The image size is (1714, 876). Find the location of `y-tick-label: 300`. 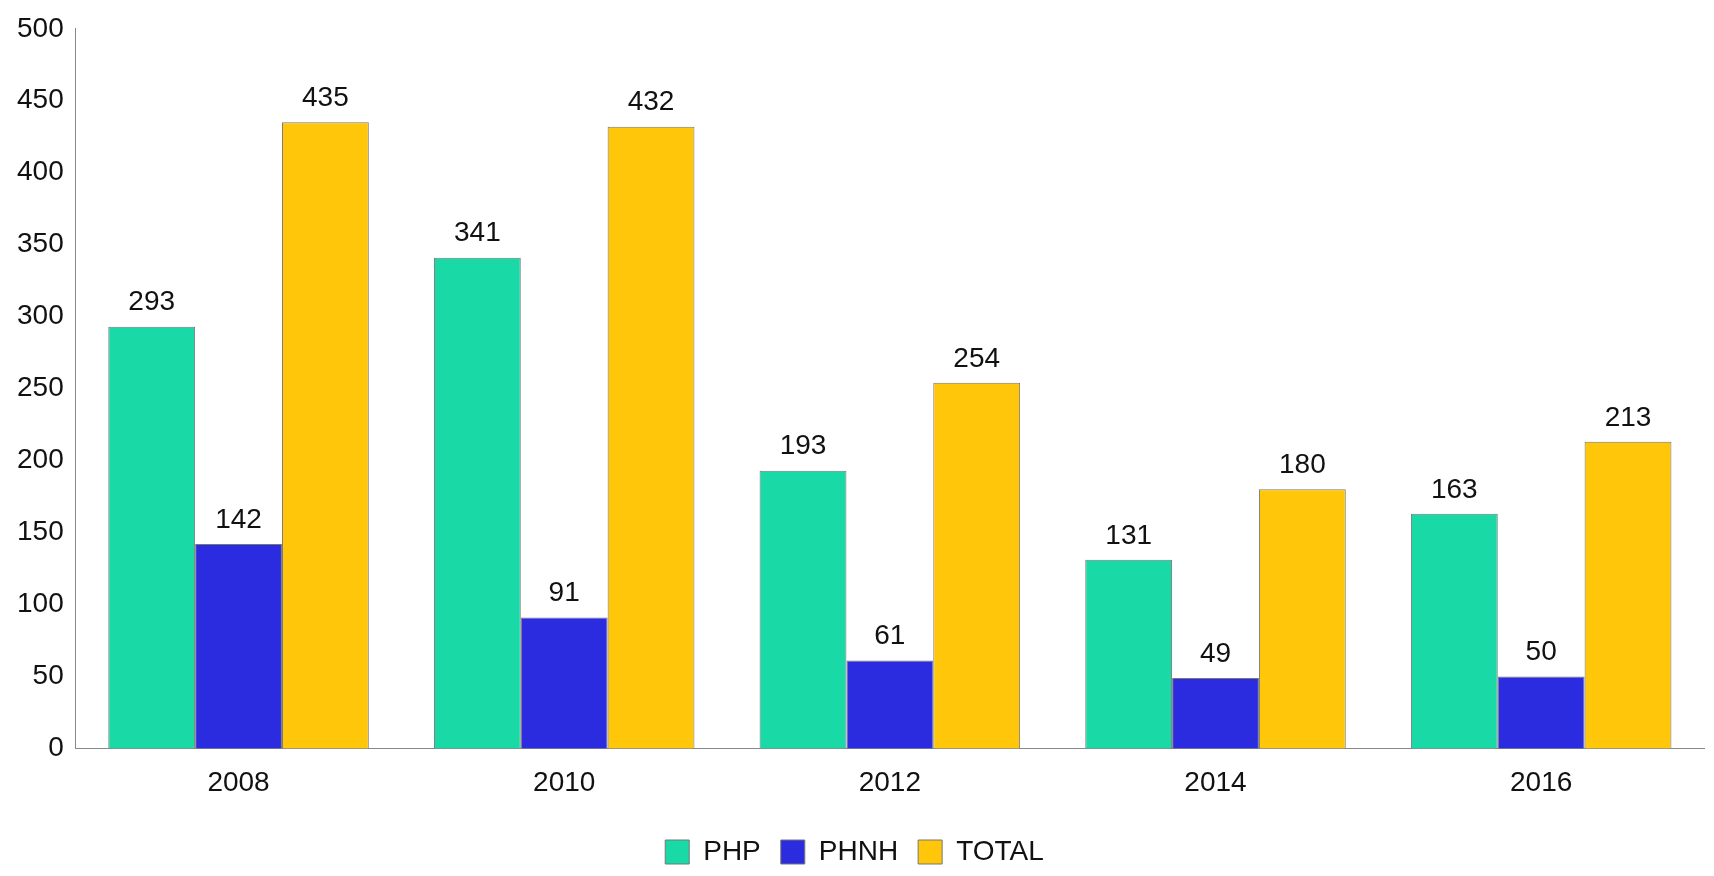

y-tick-label: 300 is located at coordinates (40, 315).